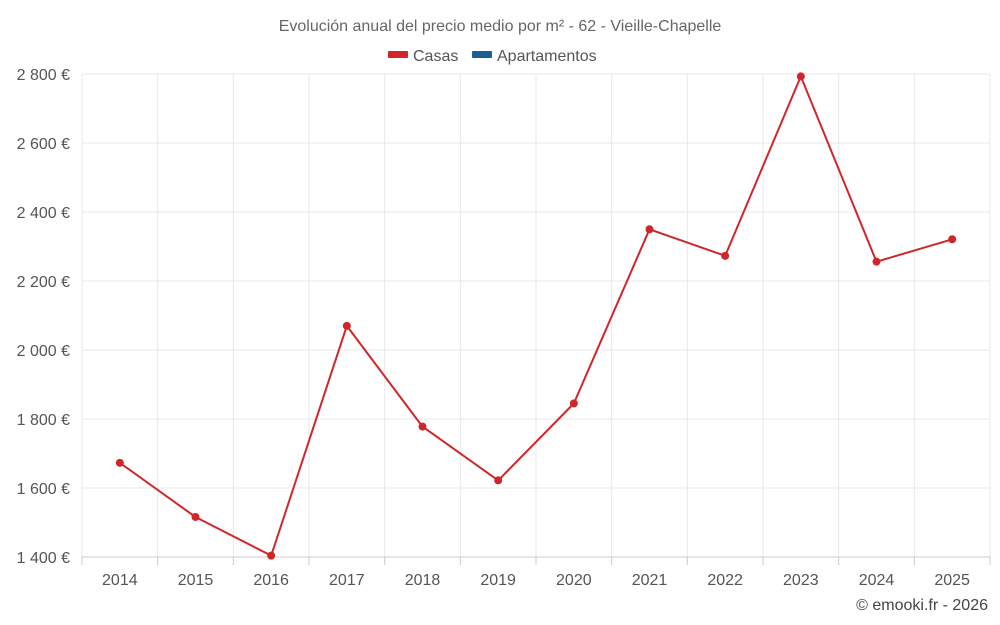  I want to click on x-tick-label: 2019, so click(498, 580).